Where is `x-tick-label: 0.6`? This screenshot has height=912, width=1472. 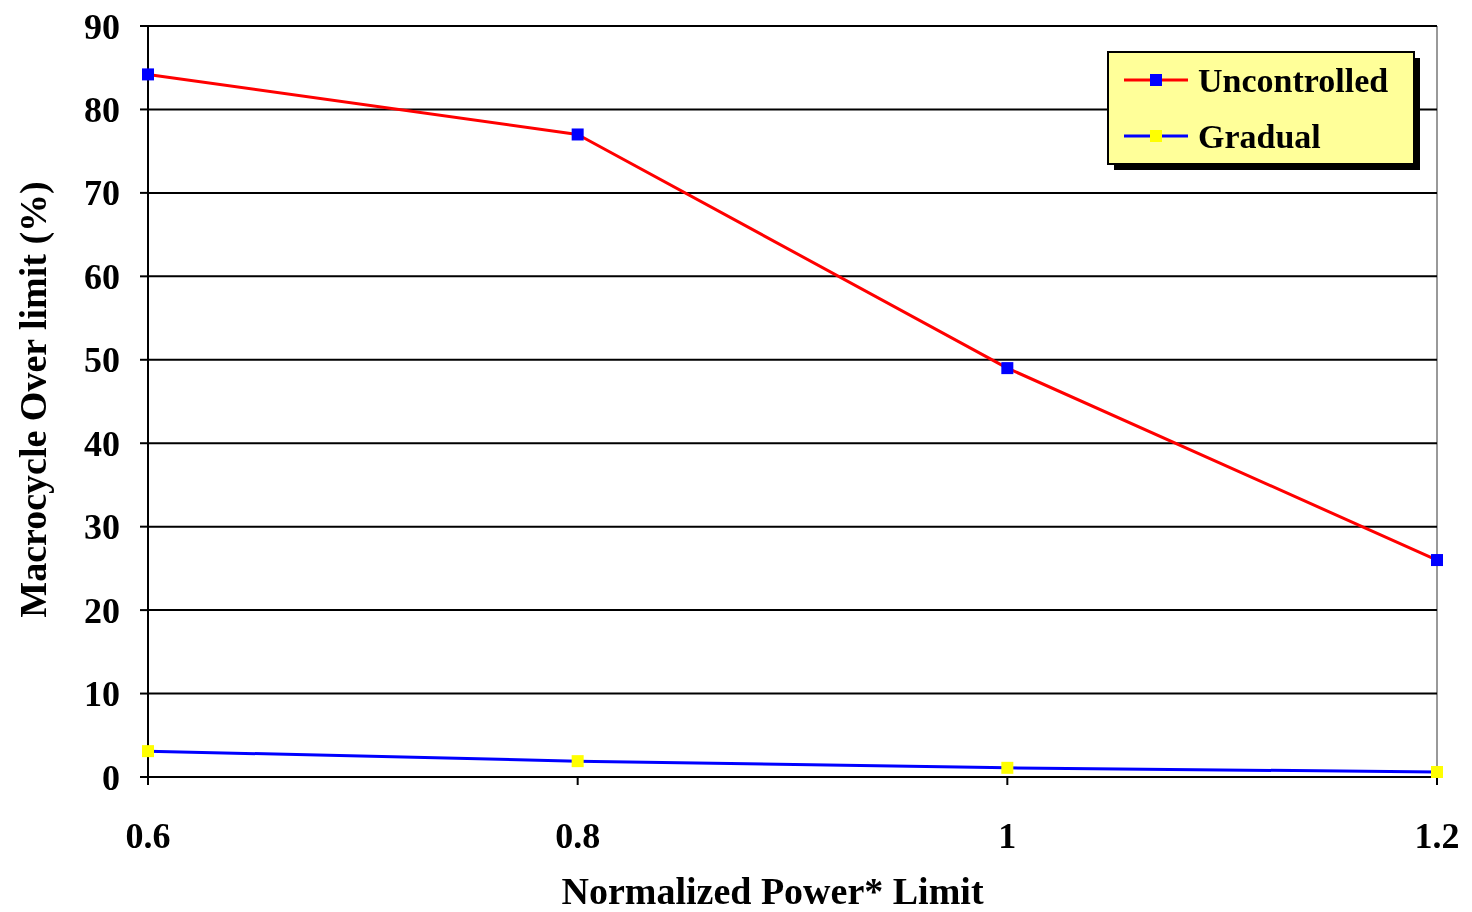
x-tick-label: 0.6 is located at coordinates (148, 836).